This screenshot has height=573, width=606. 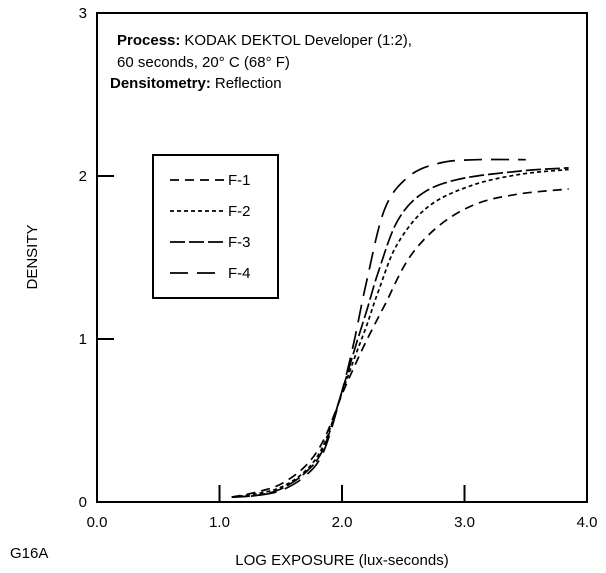 What do you see at coordinates (342, 522) in the screenshot?
I see `x-tick-label-2-0: 2.0` at bounding box center [342, 522].